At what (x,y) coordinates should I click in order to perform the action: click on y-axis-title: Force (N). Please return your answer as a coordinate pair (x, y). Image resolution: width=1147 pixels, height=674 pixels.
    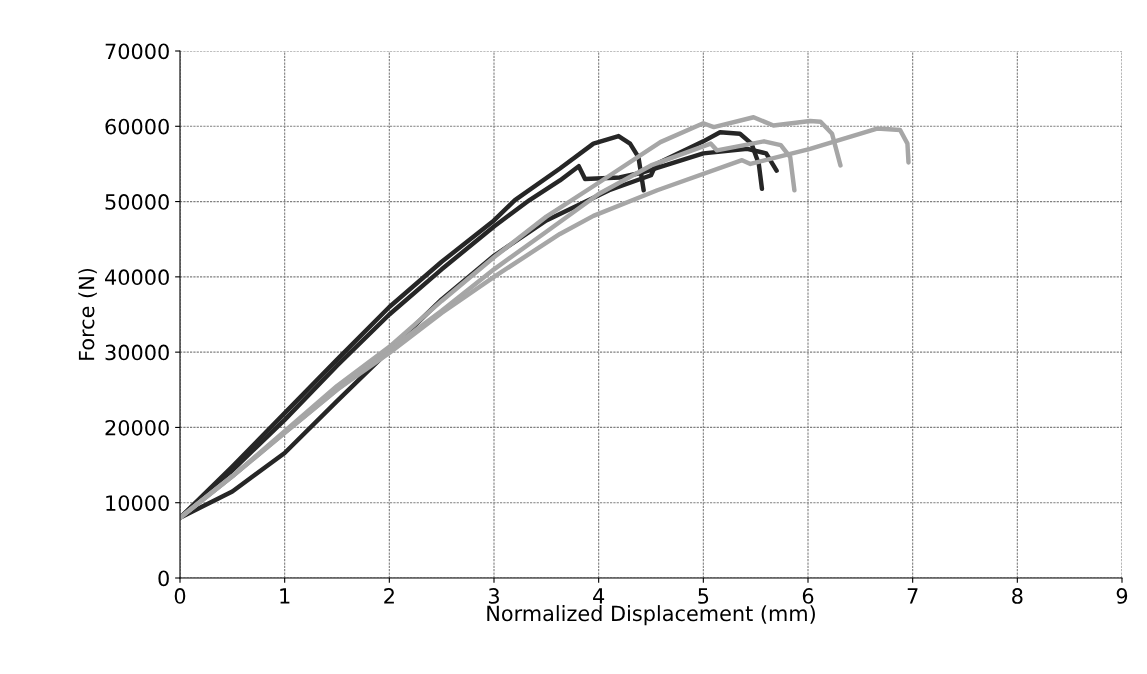
    Looking at the image, I should click on (87, 314).